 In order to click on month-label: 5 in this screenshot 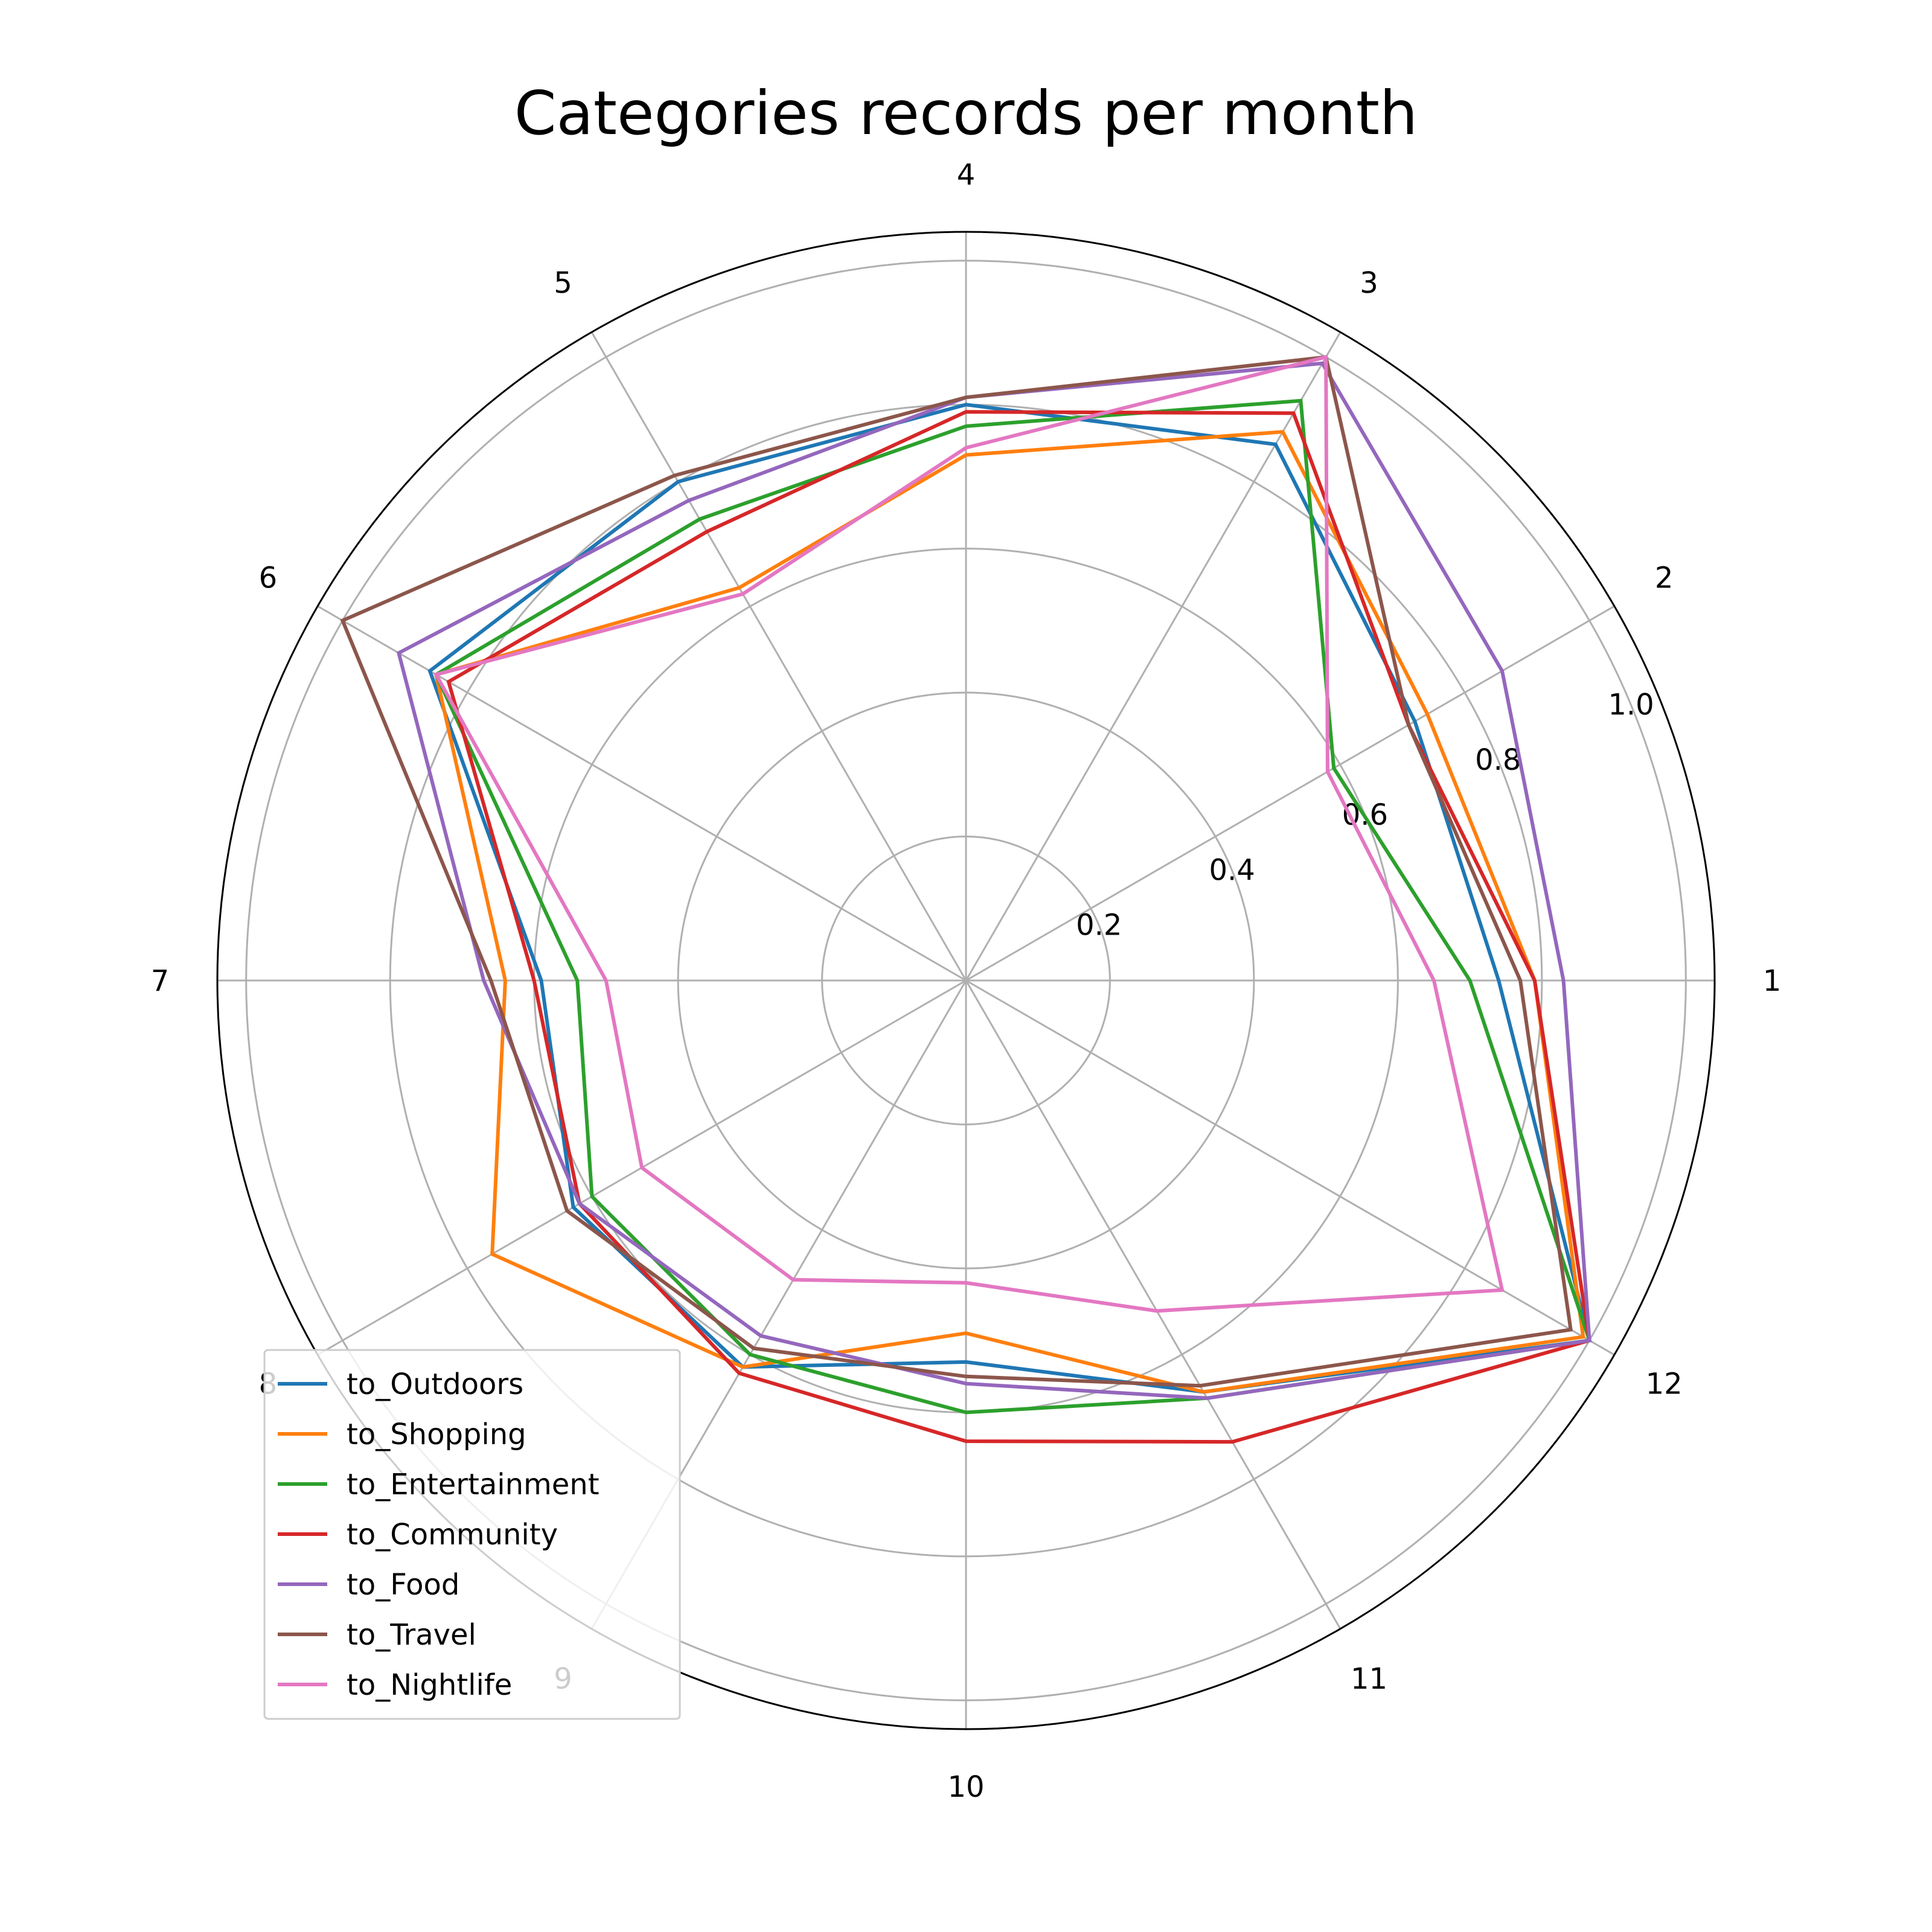, I will do `click(563, 283)`.